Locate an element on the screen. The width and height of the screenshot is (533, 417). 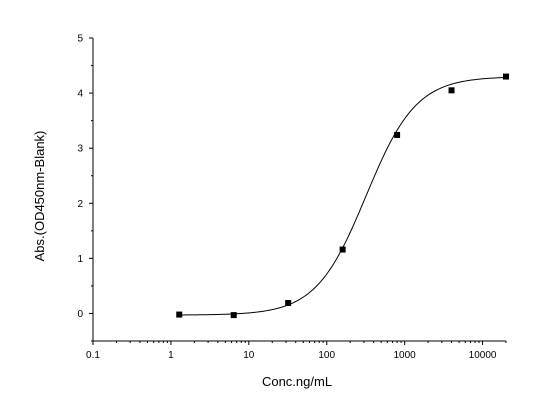
x-tick-label: 10000 is located at coordinates (483, 355).